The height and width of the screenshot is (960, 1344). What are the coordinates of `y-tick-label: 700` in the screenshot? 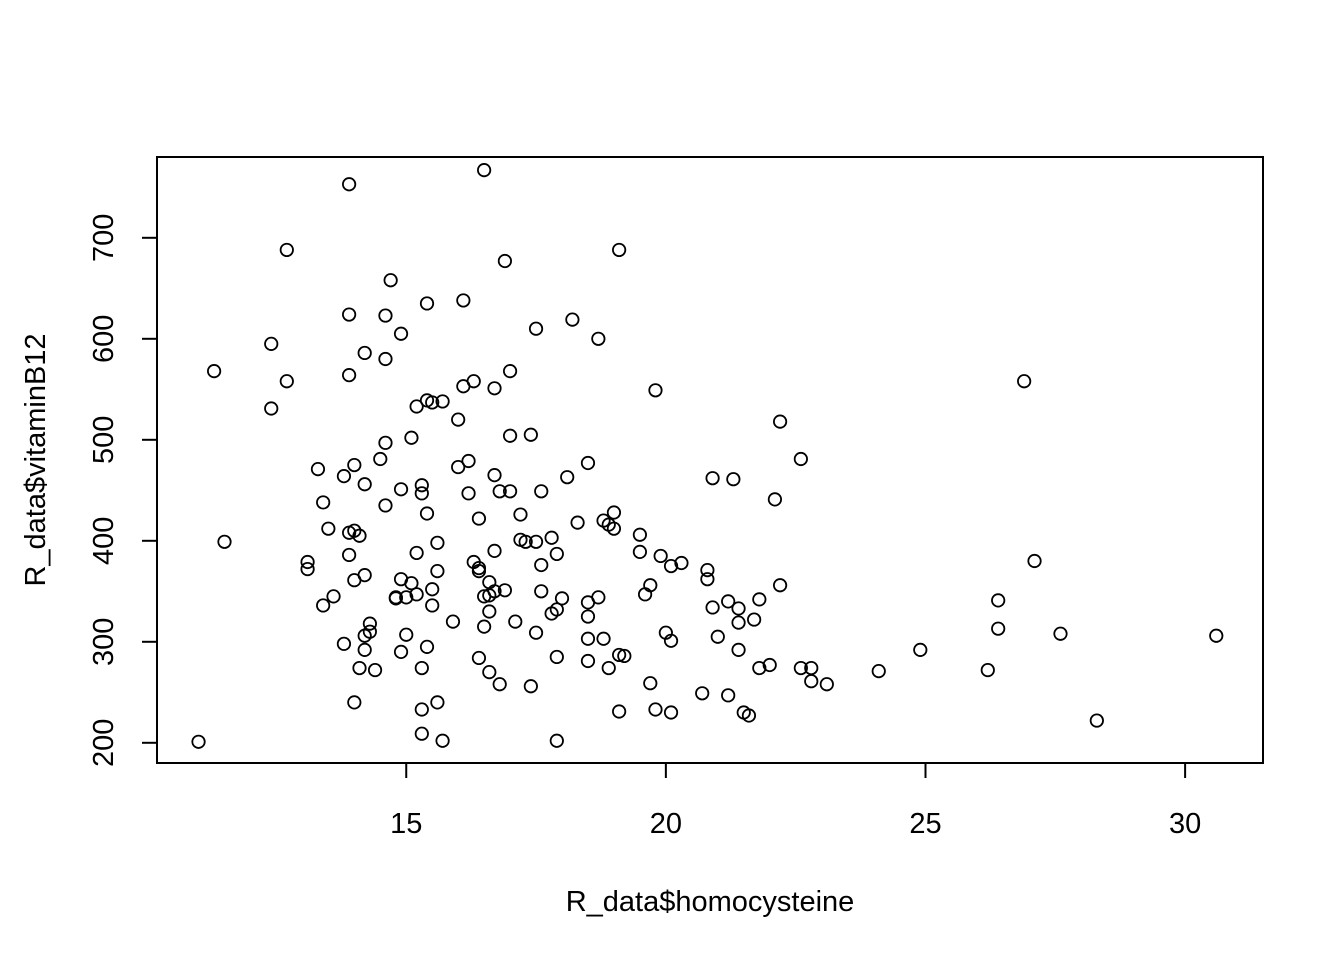 It's located at (104, 238).